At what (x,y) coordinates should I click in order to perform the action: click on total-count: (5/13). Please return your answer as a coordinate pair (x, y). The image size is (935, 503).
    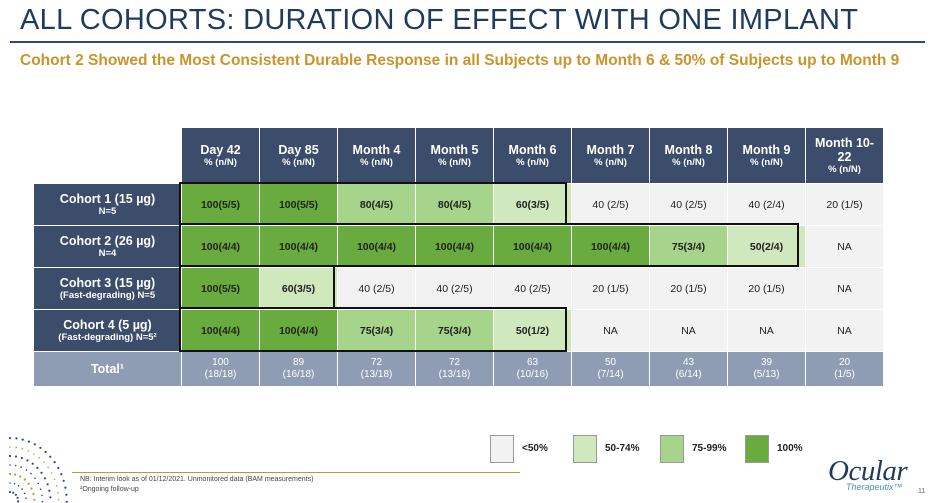
    Looking at the image, I should click on (766, 374).